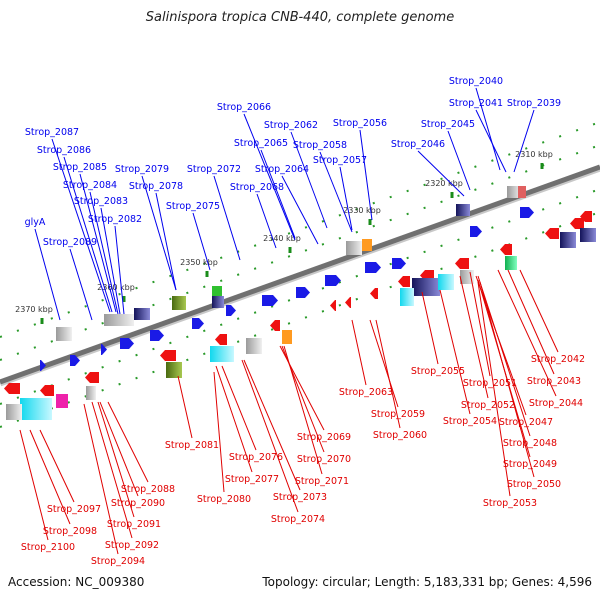 Image resolution: width=600 pixels, height=600 pixels. I want to click on forward-gene-label: Strop_2056, so click(360, 123).